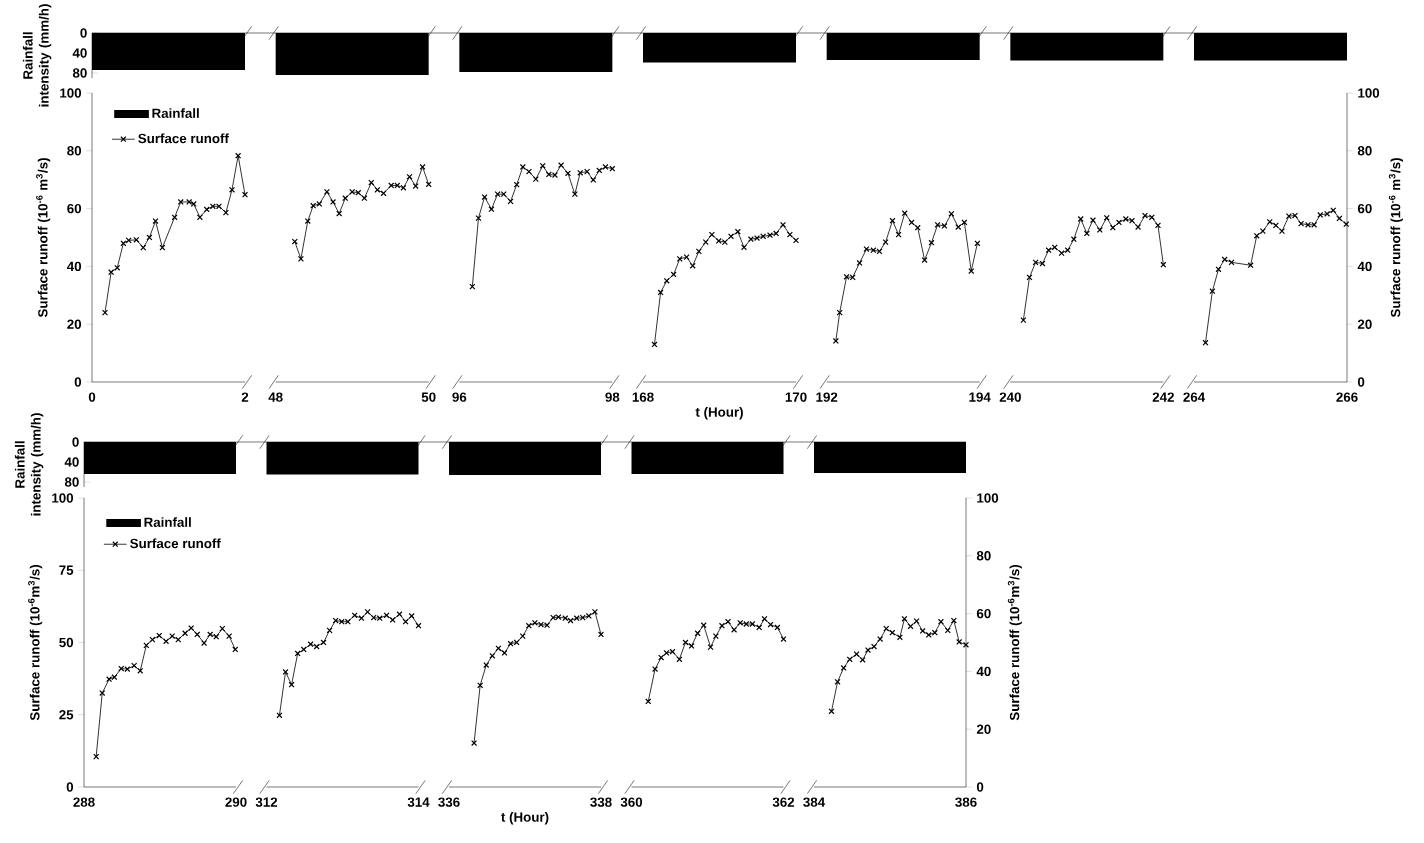 The height and width of the screenshot is (843, 1424). Describe the element at coordinates (92, 397) in the screenshot. I see `x-tick-label: 0` at that location.